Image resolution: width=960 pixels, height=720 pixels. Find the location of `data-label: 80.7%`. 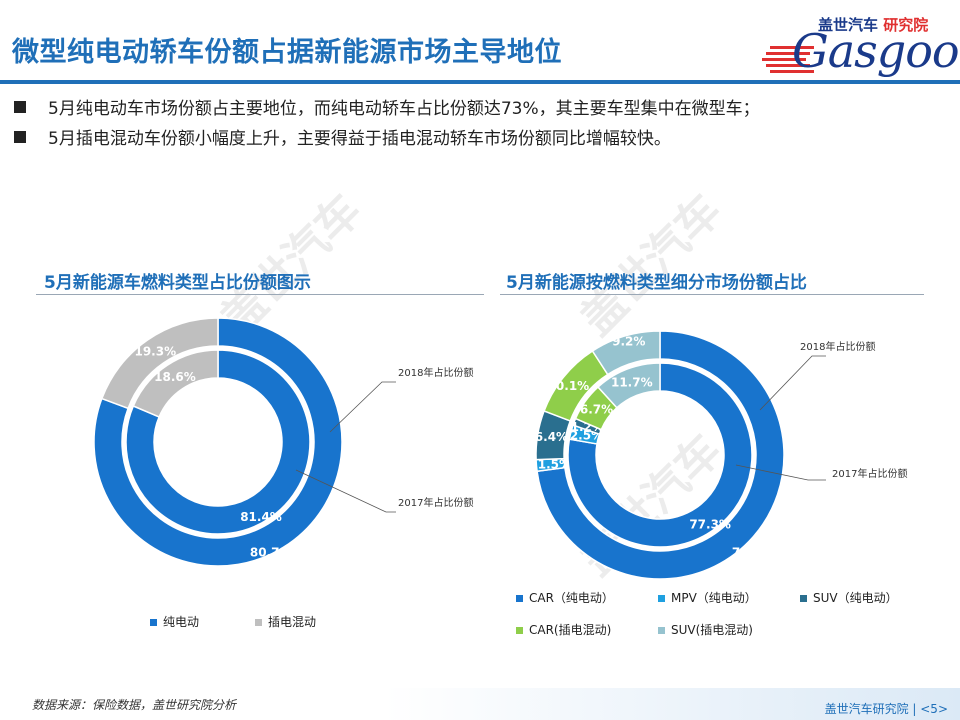

data-label: 80.7% is located at coordinates (271, 552).